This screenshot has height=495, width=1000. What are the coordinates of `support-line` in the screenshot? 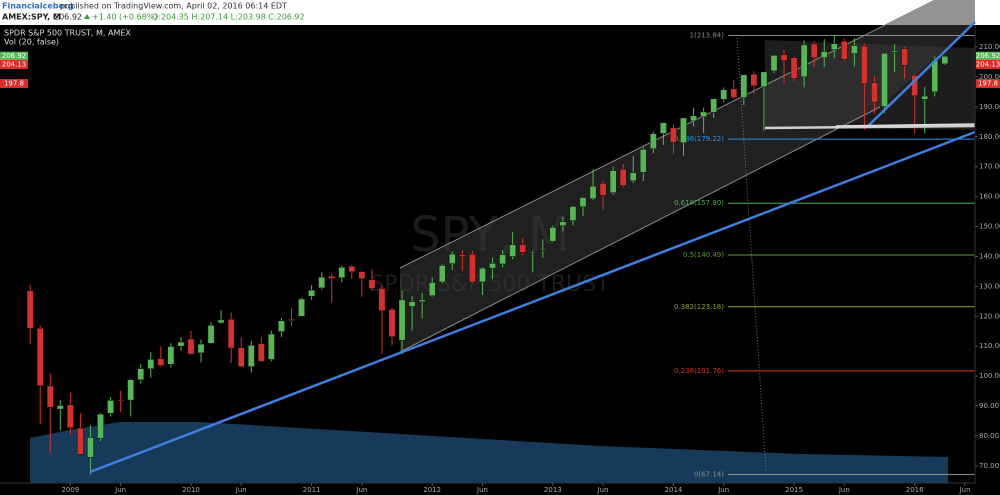 It's located at (905, 125).